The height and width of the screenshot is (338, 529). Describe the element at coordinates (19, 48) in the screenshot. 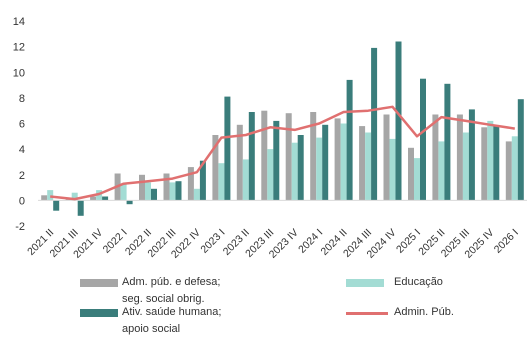

I see `y-tick-label: 12` at that location.